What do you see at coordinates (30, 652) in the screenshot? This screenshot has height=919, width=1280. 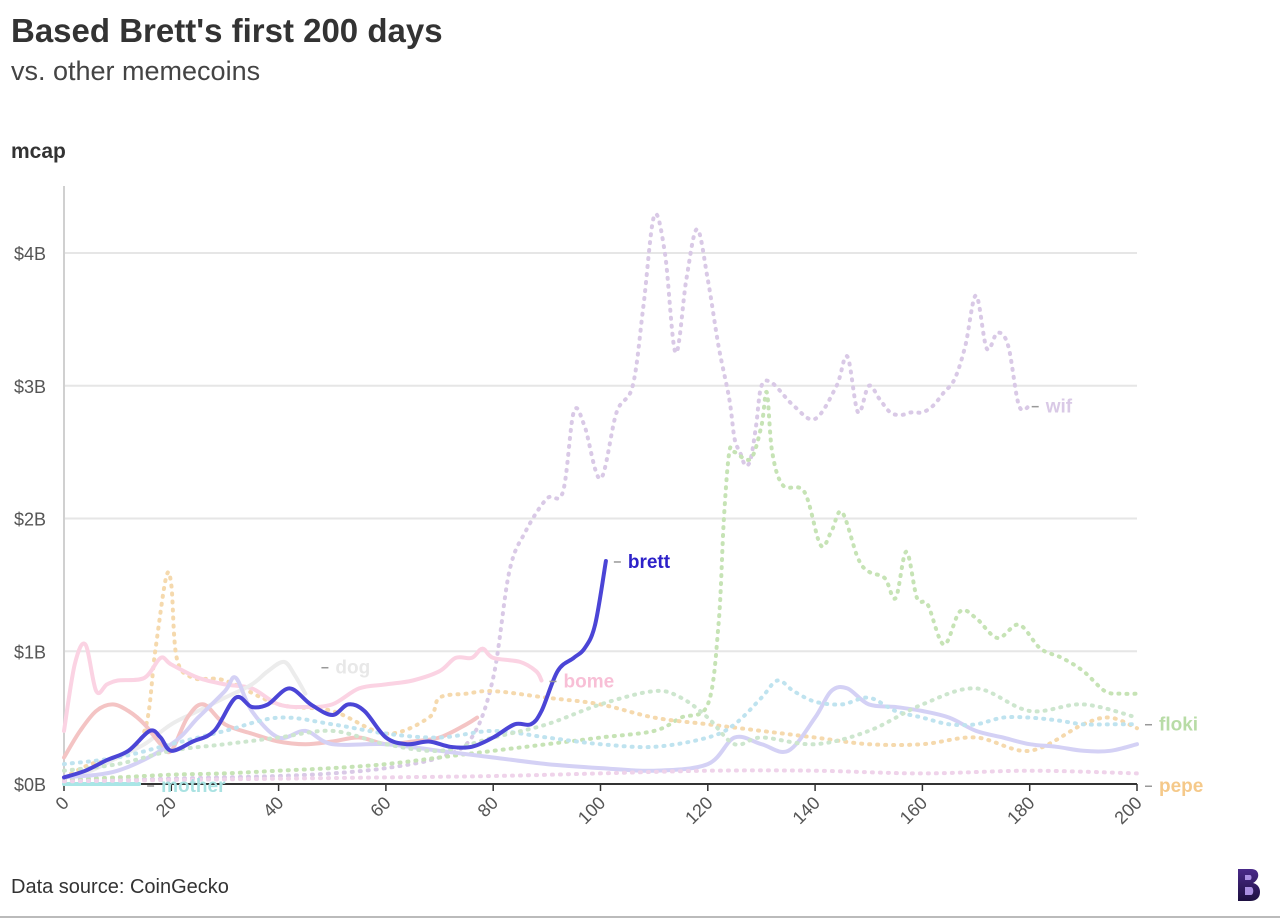 I see `y-tick-label: $1B` at bounding box center [30, 652].